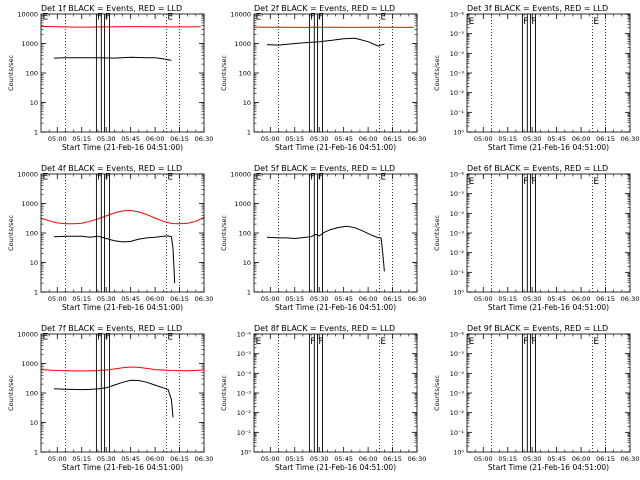 Image resolution: width=640 pixels, height=480 pixels. I want to click on y-tick-label: 10⁻⁵, so click(457, 194).